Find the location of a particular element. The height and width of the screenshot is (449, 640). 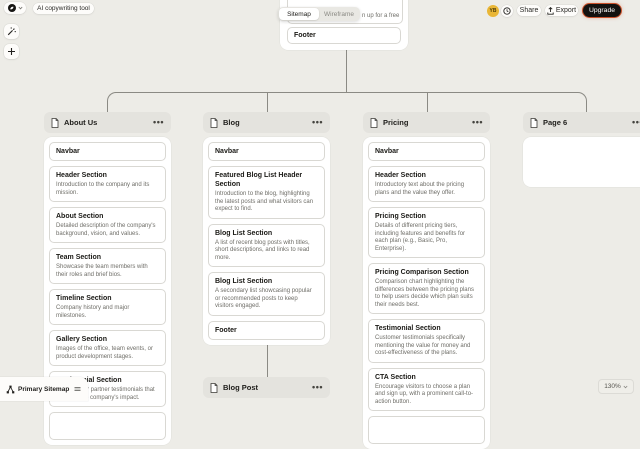

history-clock-icon is located at coordinates (507, 11).